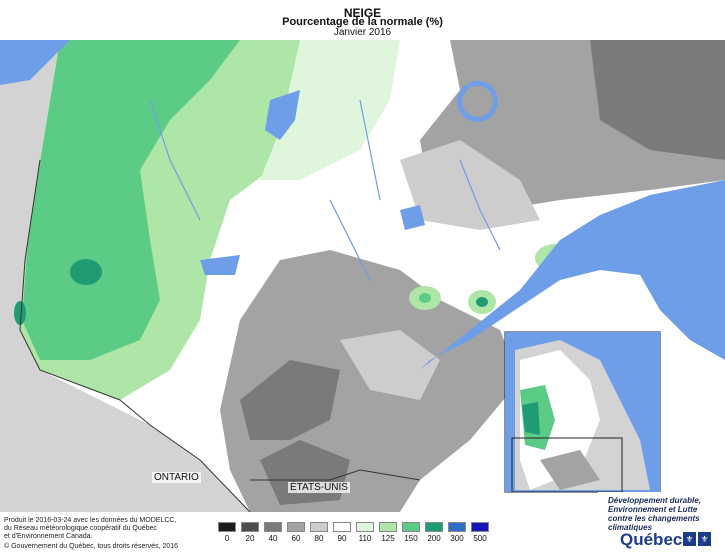 Image resolution: width=725 pixels, height=552 pixels. I want to click on legend-tick-label: 40, so click(273, 538).